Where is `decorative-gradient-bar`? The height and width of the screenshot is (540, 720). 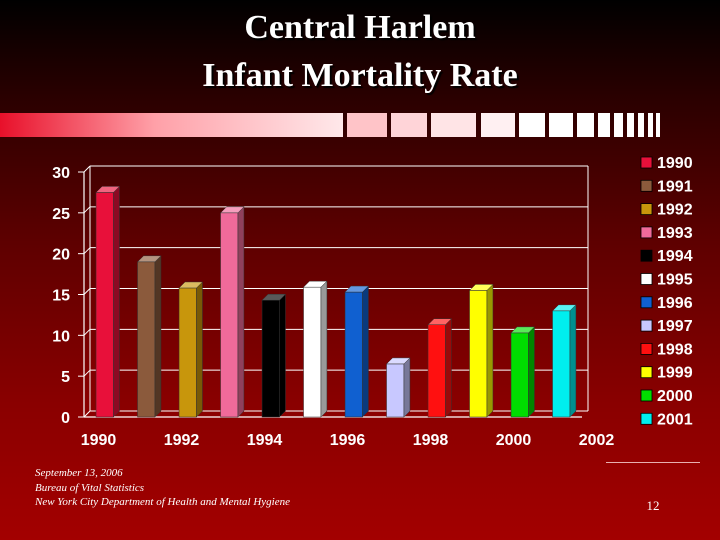 decorative-gradient-bar is located at coordinates (330, 125).